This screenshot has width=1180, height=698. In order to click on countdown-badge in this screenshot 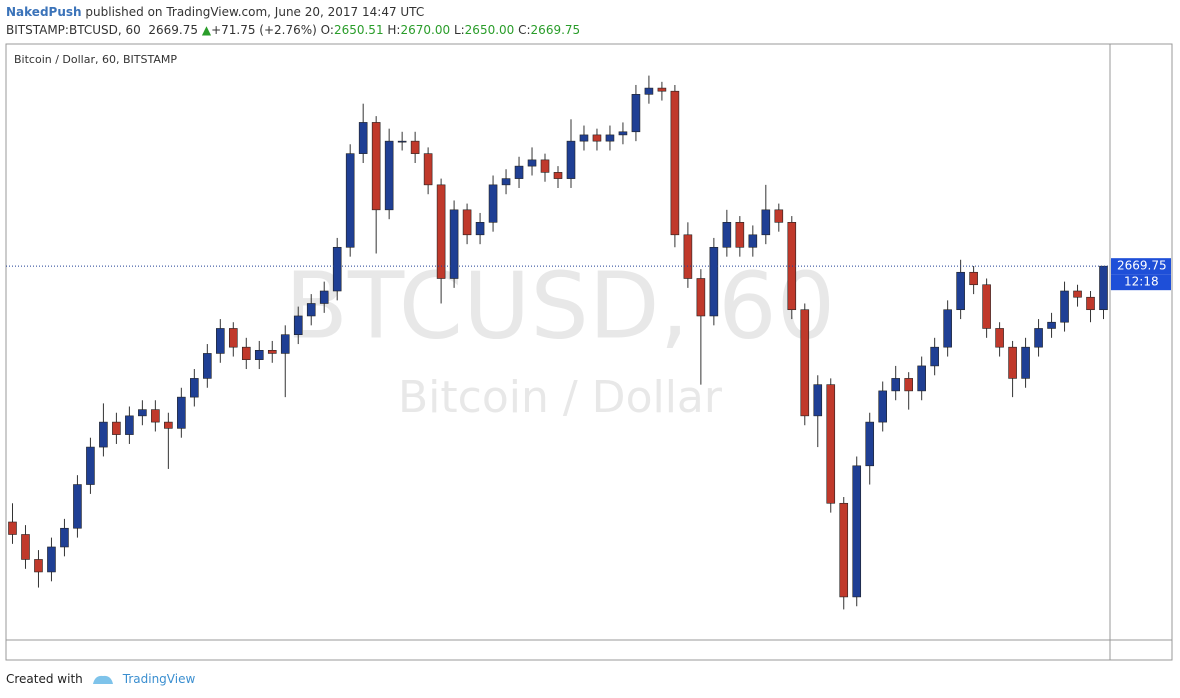, I will do `click(1141, 282)`.